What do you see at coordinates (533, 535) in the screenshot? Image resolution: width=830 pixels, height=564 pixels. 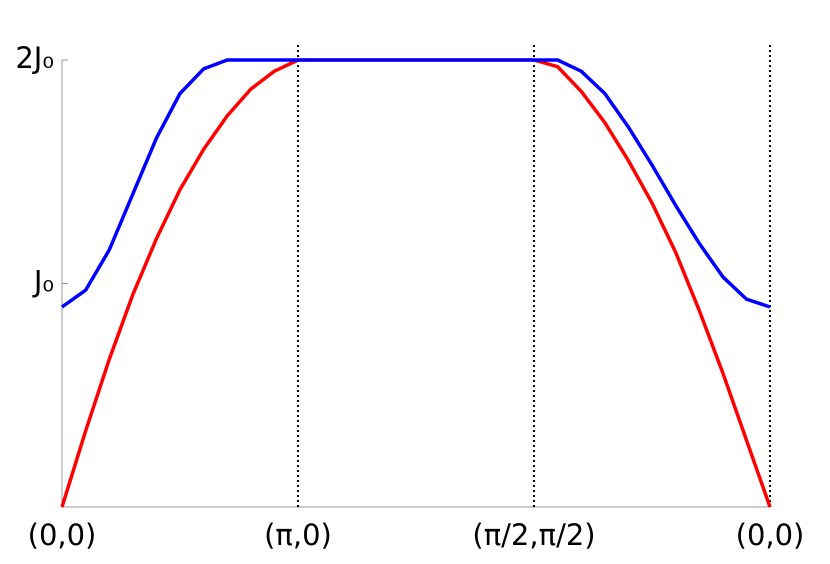 I see `x-tick-label: (π/2,π/2)` at bounding box center [533, 535].